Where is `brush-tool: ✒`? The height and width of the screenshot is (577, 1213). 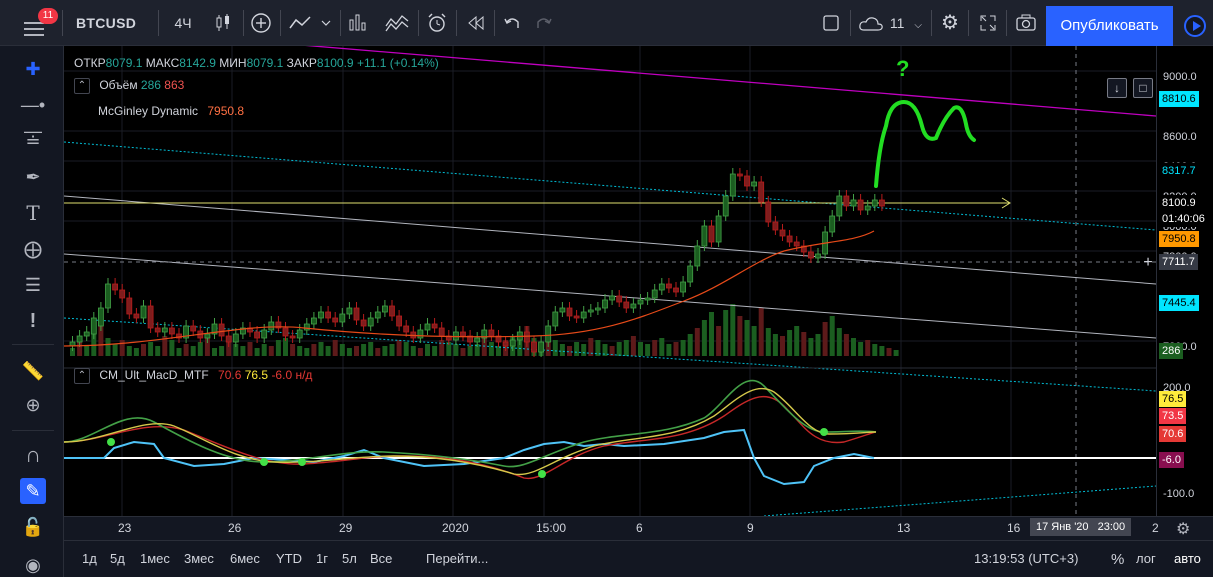
brush-tool: ✒ is located at coordinates (33, 177).